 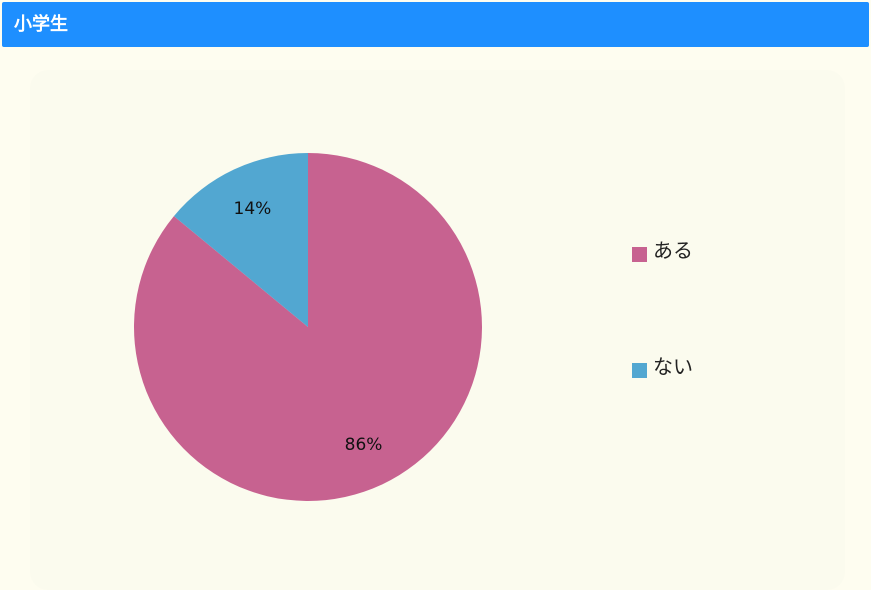 I want to click on legend-label: ある, so click(x=673, y=251).